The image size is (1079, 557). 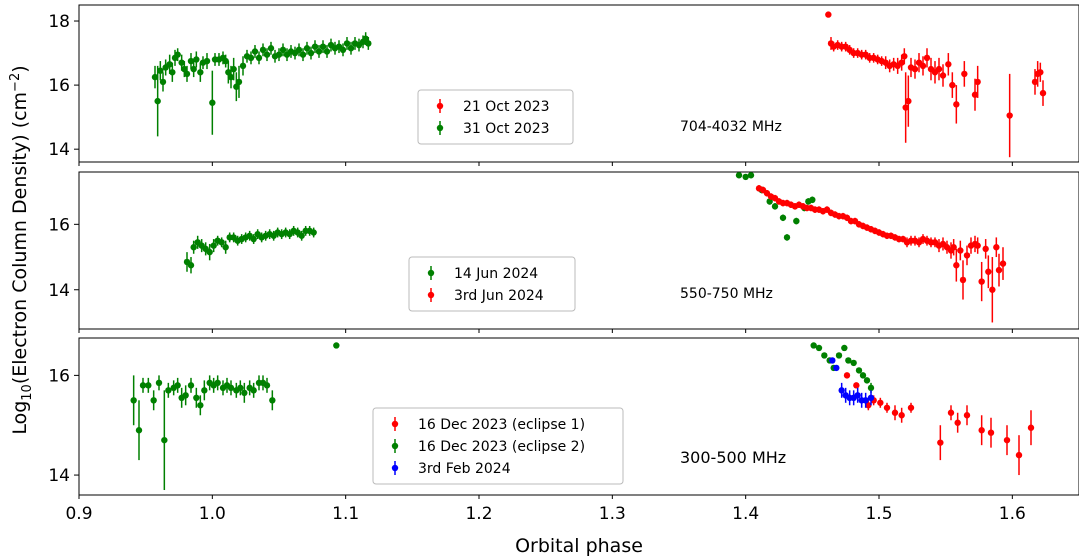 I want to click on band-label: 300-500 MHz, so click(x=733, y=457).